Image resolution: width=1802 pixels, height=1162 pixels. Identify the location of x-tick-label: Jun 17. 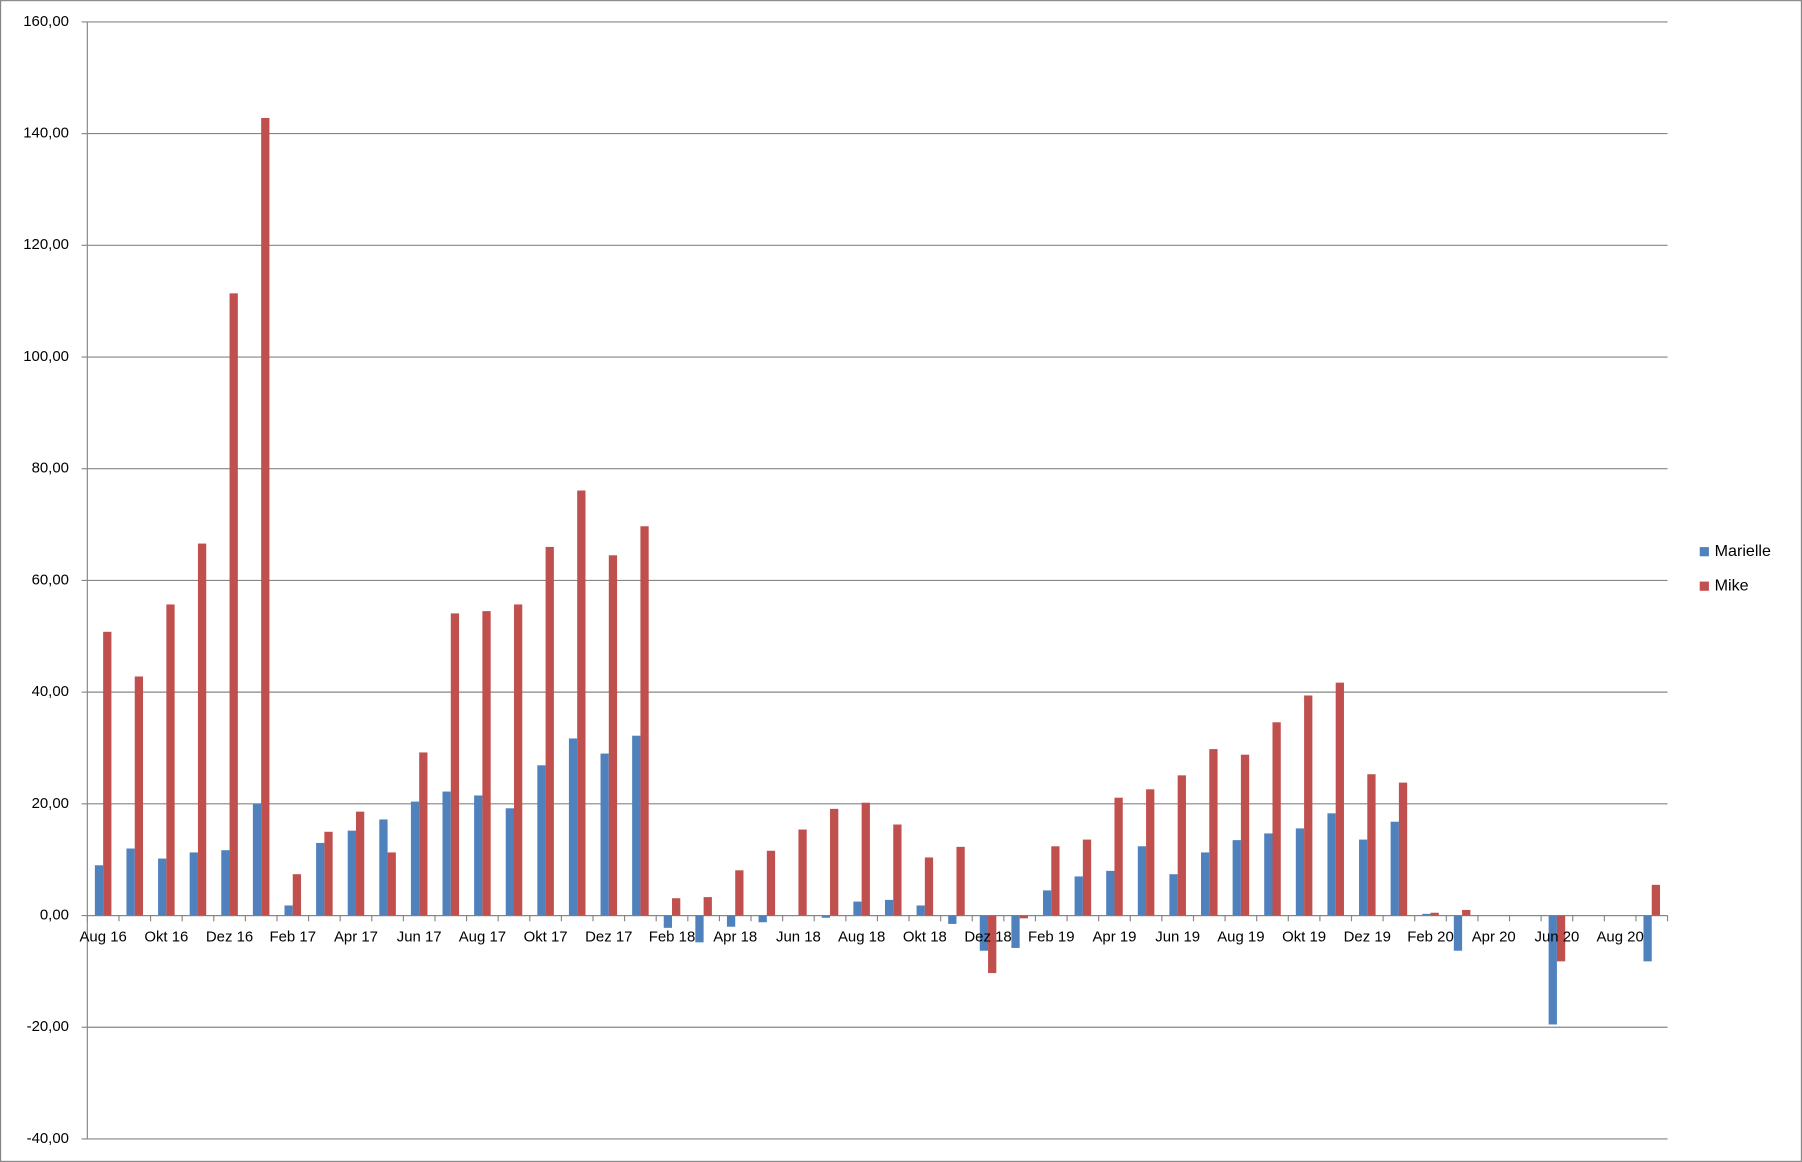
(419, 936).